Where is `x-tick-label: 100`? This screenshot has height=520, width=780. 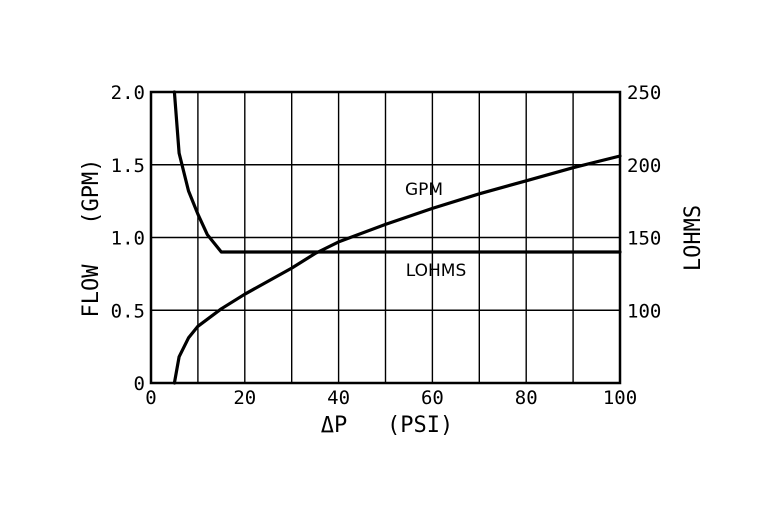
x-tick-label: 100 is located at coordinates (620, 398).